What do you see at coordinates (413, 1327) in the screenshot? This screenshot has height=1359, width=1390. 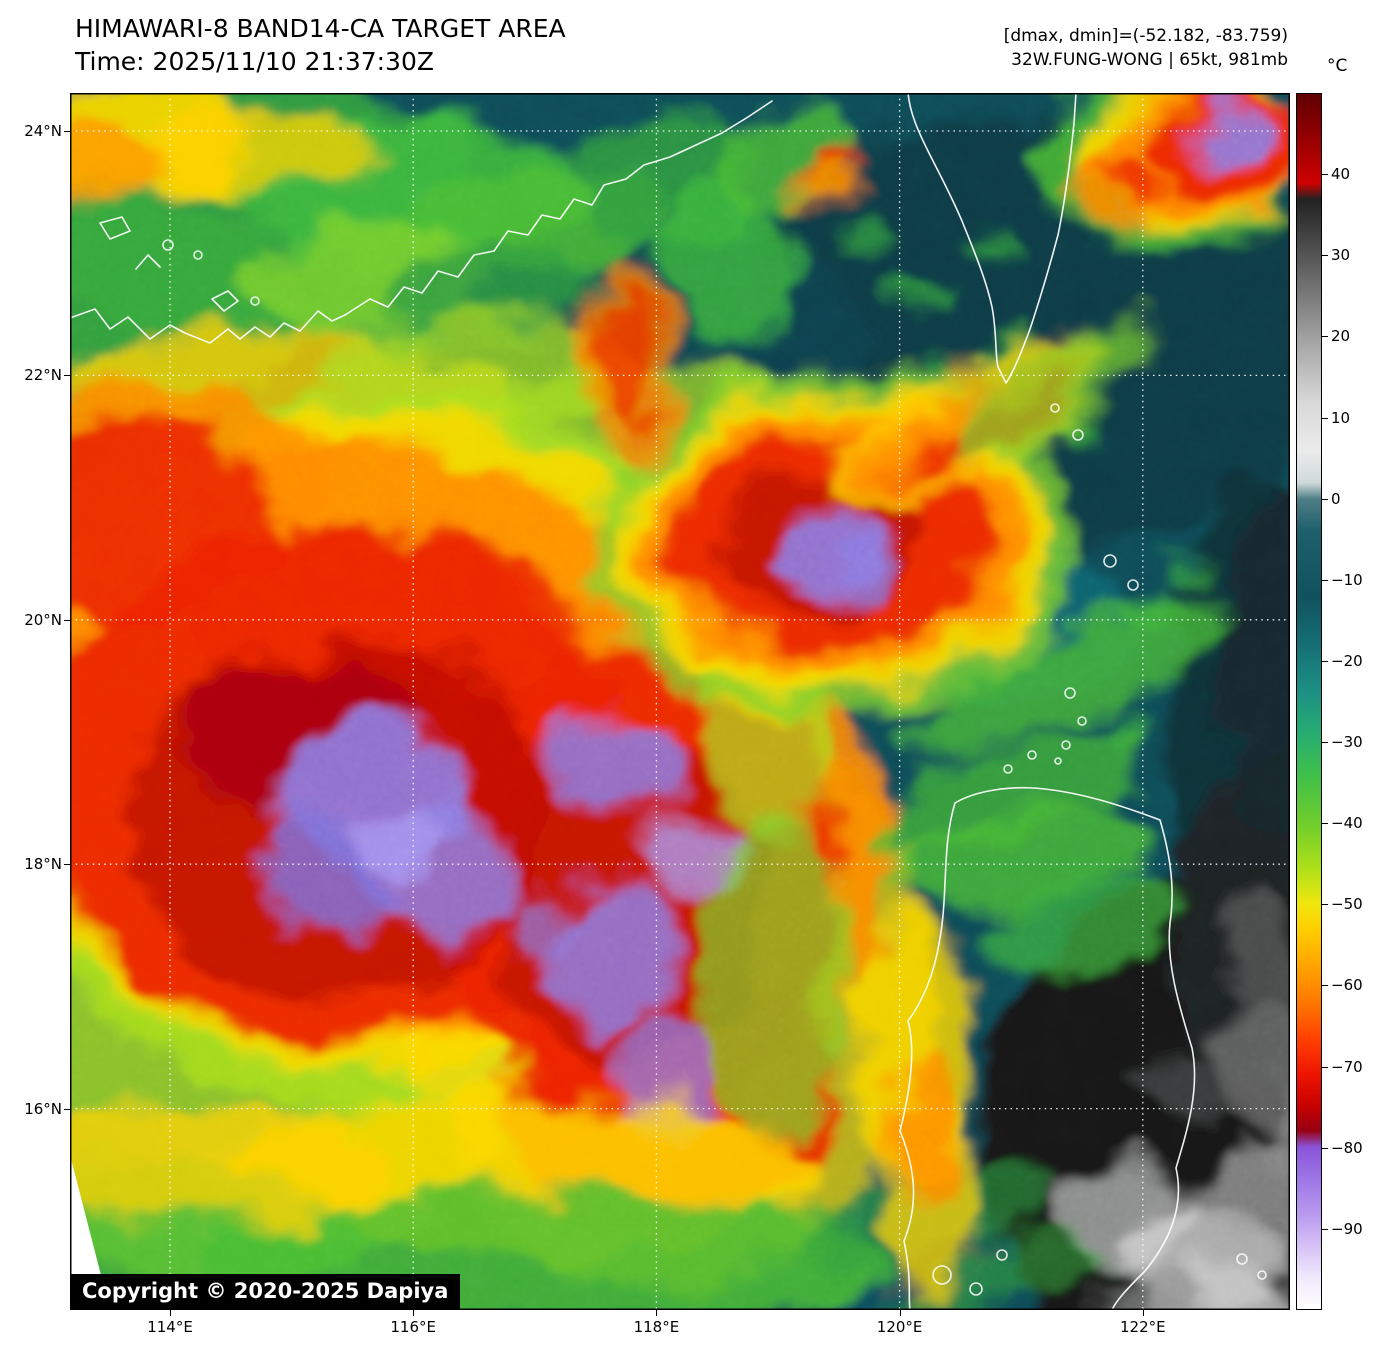 I see `lon-tick-label: 116°E` at bounding box center [413, 1327].